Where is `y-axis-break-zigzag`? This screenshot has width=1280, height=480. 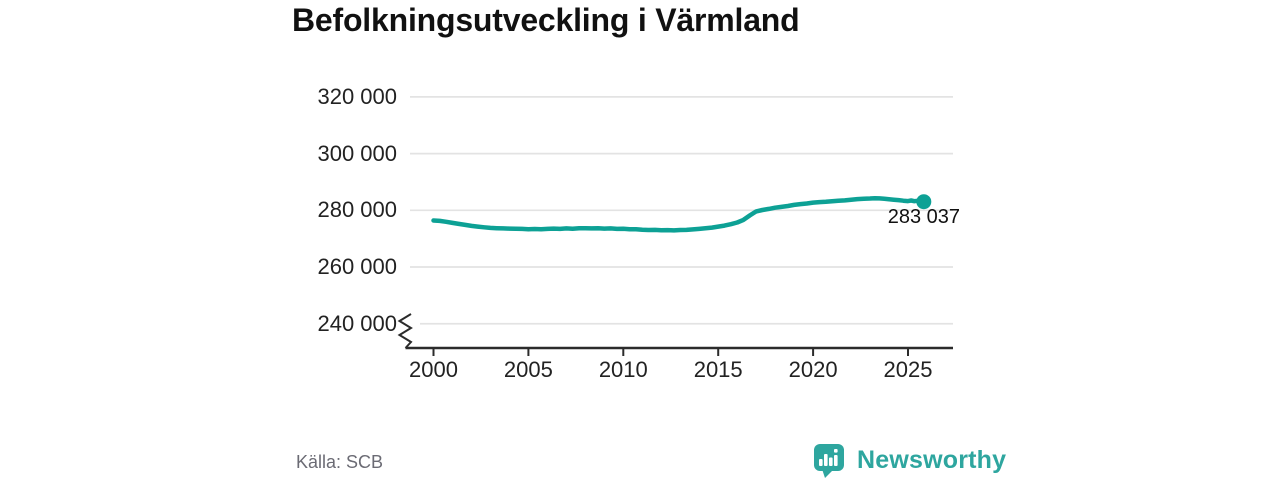 y-axis-break-zigzag is located at coordinates (405, 331).